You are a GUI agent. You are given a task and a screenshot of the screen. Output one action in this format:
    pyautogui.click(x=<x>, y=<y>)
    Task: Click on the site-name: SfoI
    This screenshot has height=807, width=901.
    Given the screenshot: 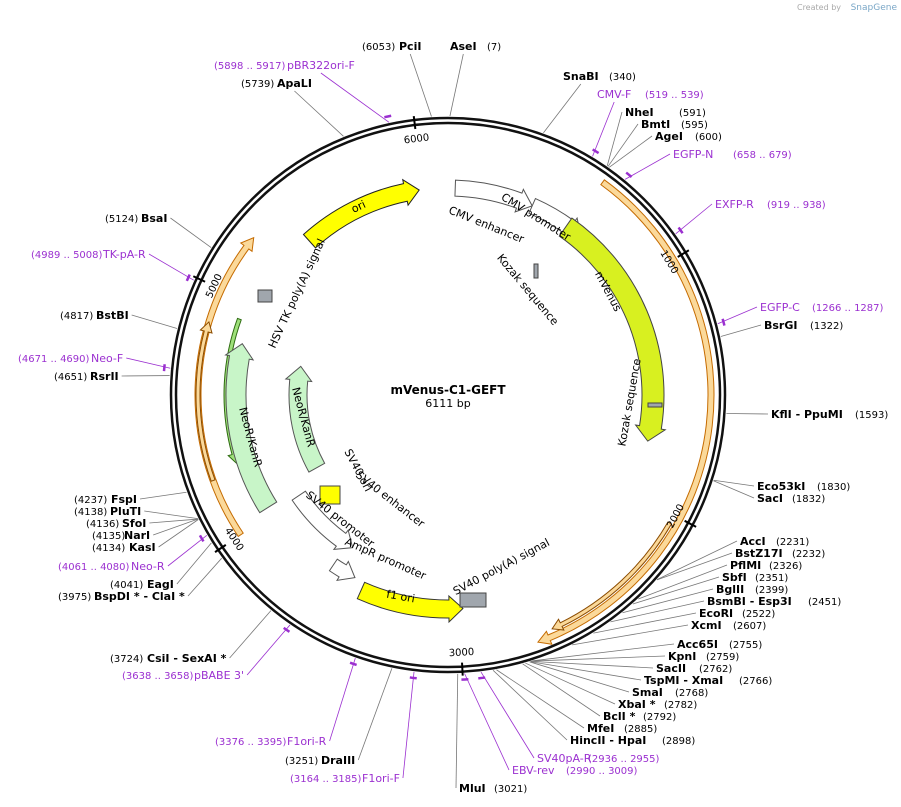 What is the action you would take?
    pyautogui.click(x=134, y=523)
    